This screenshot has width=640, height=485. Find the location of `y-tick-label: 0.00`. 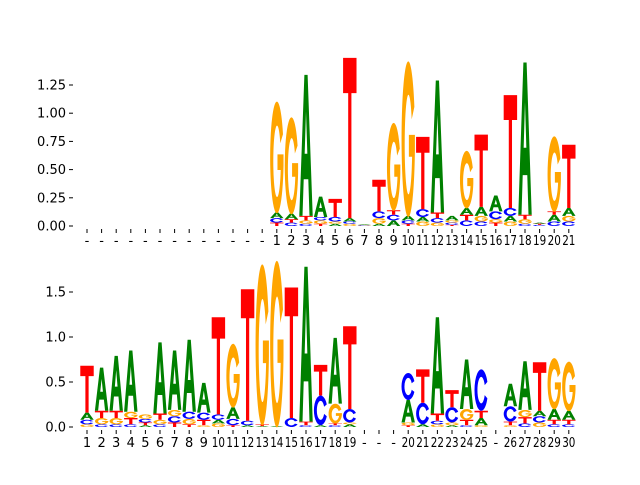

y-tick-label: 0.00 is located at coordinates (51, 227).